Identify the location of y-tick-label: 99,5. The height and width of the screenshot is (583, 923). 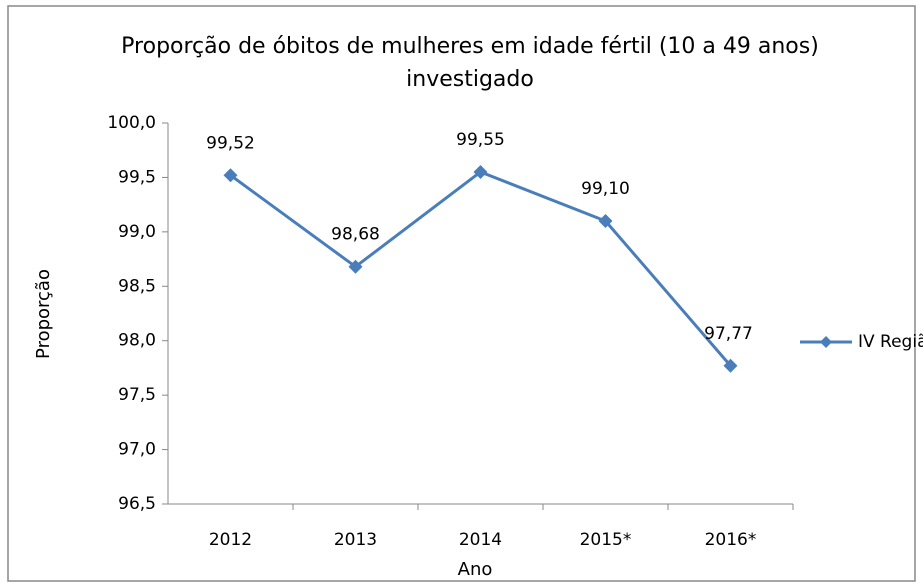
(137, 177).